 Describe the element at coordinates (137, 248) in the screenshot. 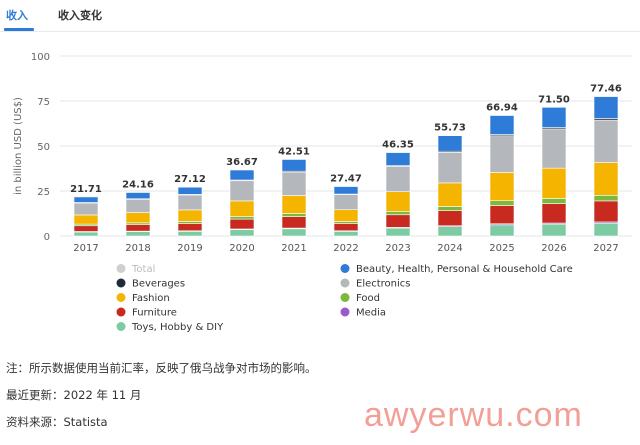

I see `x-tick-label: 2018` at that location.